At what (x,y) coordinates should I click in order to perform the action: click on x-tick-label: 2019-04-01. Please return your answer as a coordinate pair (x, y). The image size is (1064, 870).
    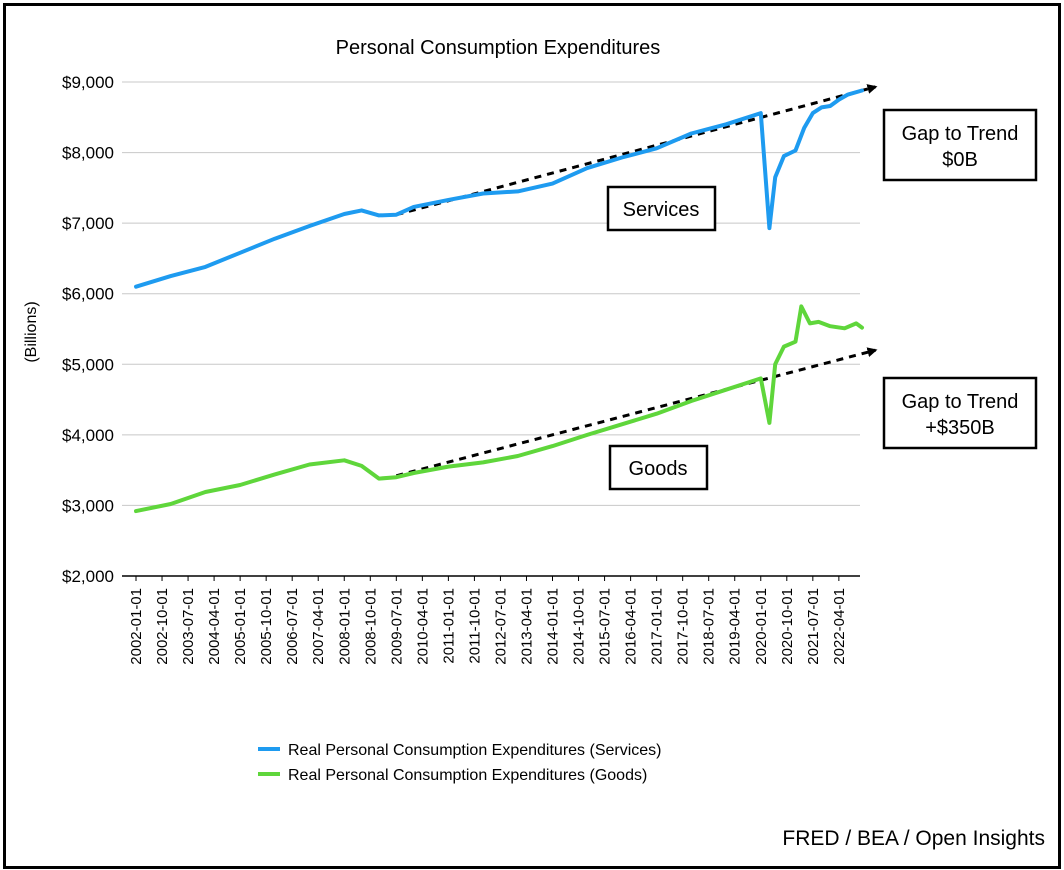
    Looking at the image, I should click on (735, 626).